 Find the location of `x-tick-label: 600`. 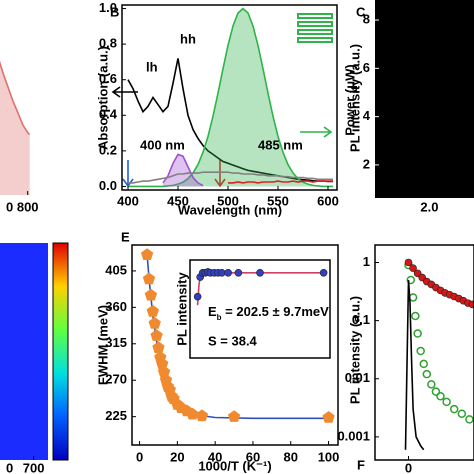

x-tick-label: 600 is located at coordinates (328, 200).